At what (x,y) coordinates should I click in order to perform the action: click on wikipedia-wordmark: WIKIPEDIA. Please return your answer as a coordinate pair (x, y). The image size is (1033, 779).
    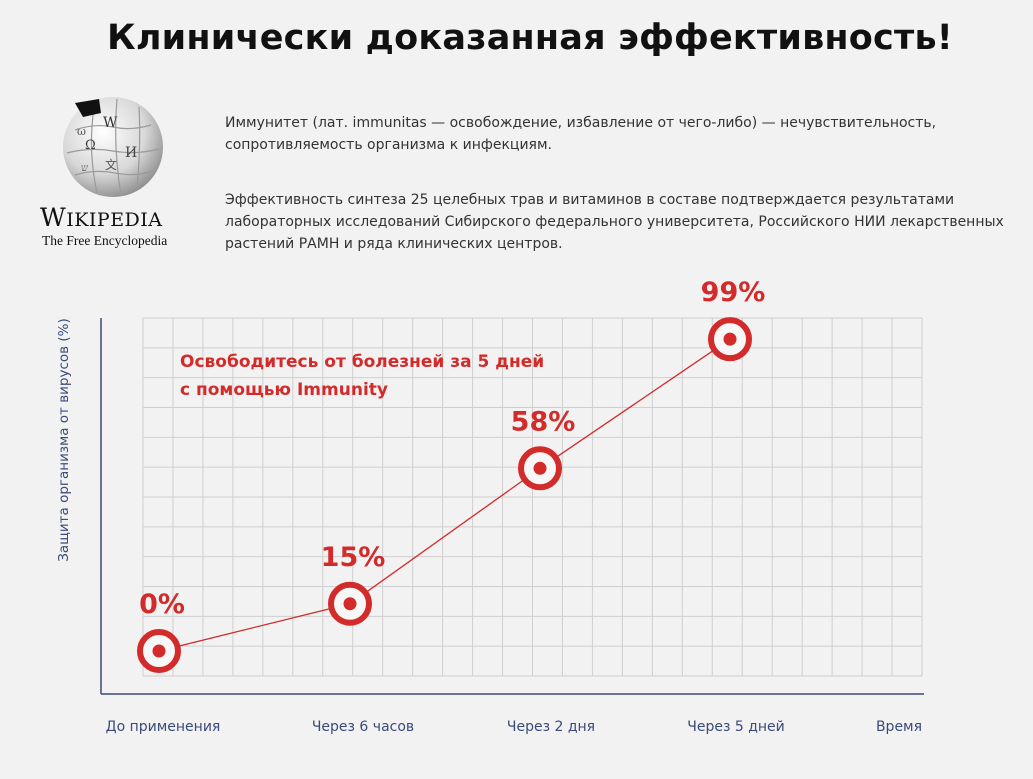
    Looking at the image, I should click on (101, 217).